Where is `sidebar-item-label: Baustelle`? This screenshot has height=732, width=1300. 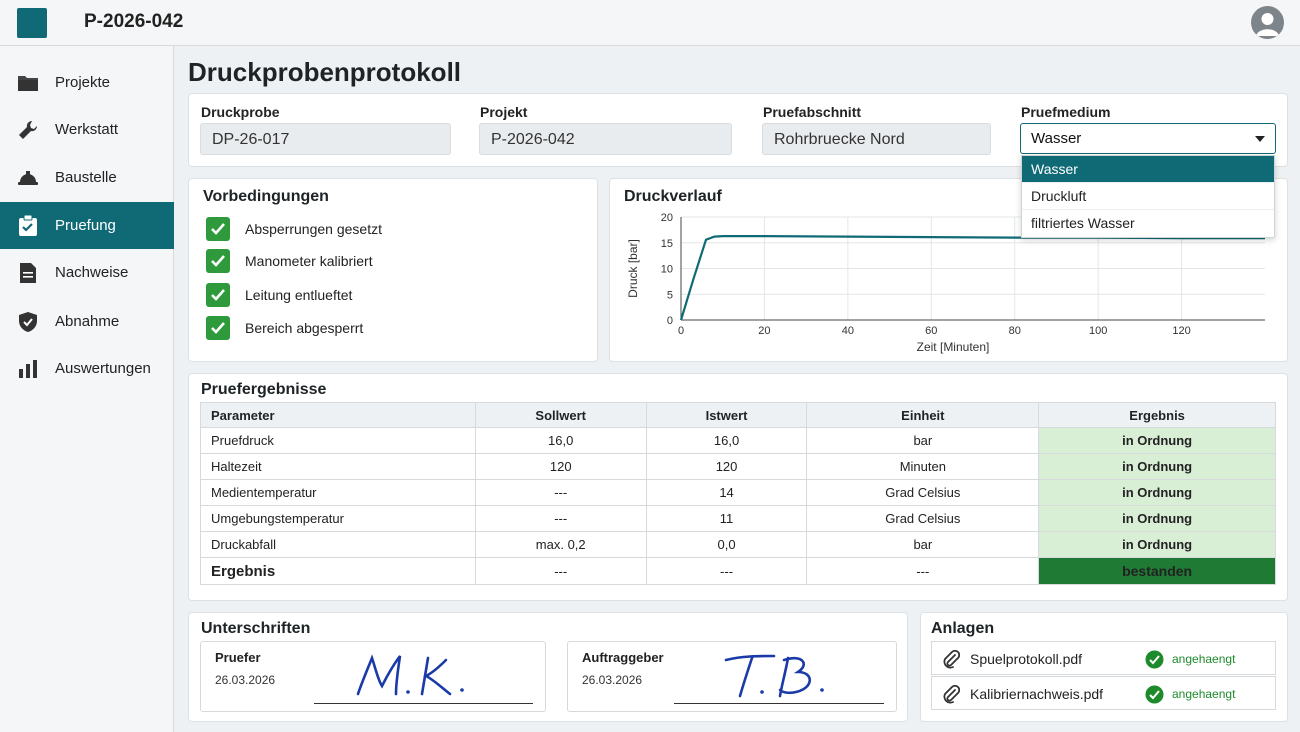
sidebar-item-label: Baustelle is located at coordinates (86, 177).